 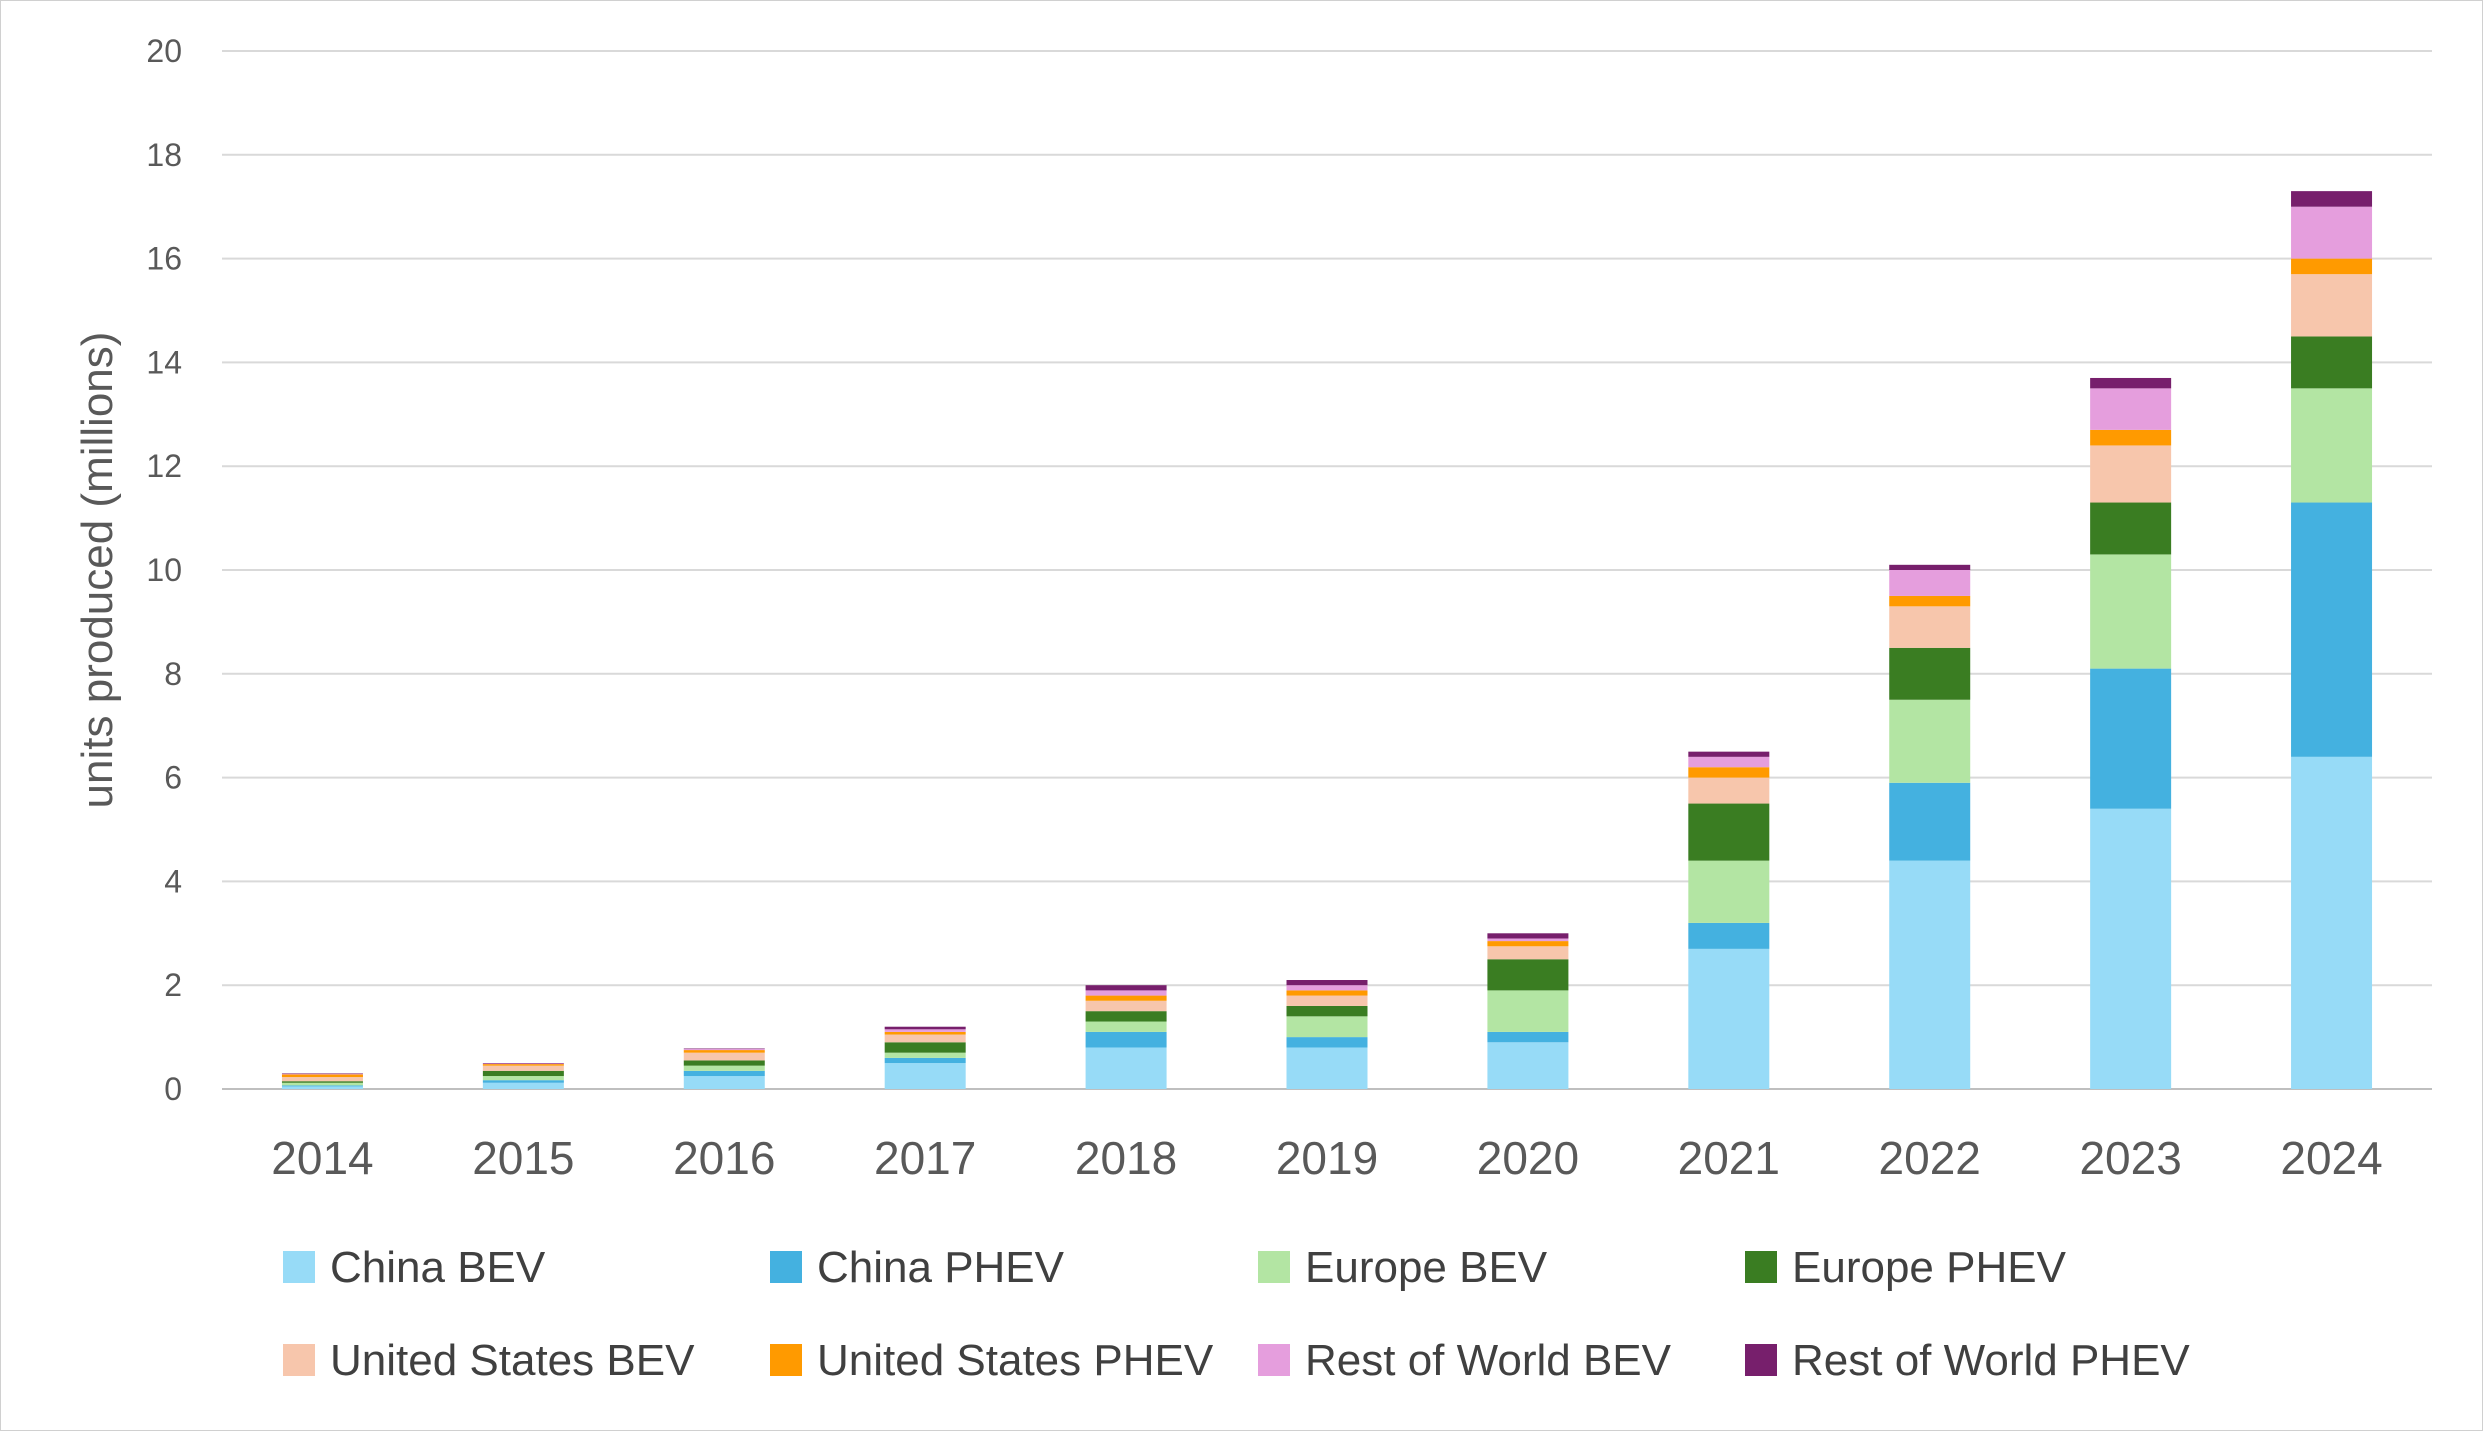 What do you see at coordinates (1426, 1267) in the screenshot?
I see `legend-label: Europe BEV` at bounding box center [1426, 1267].